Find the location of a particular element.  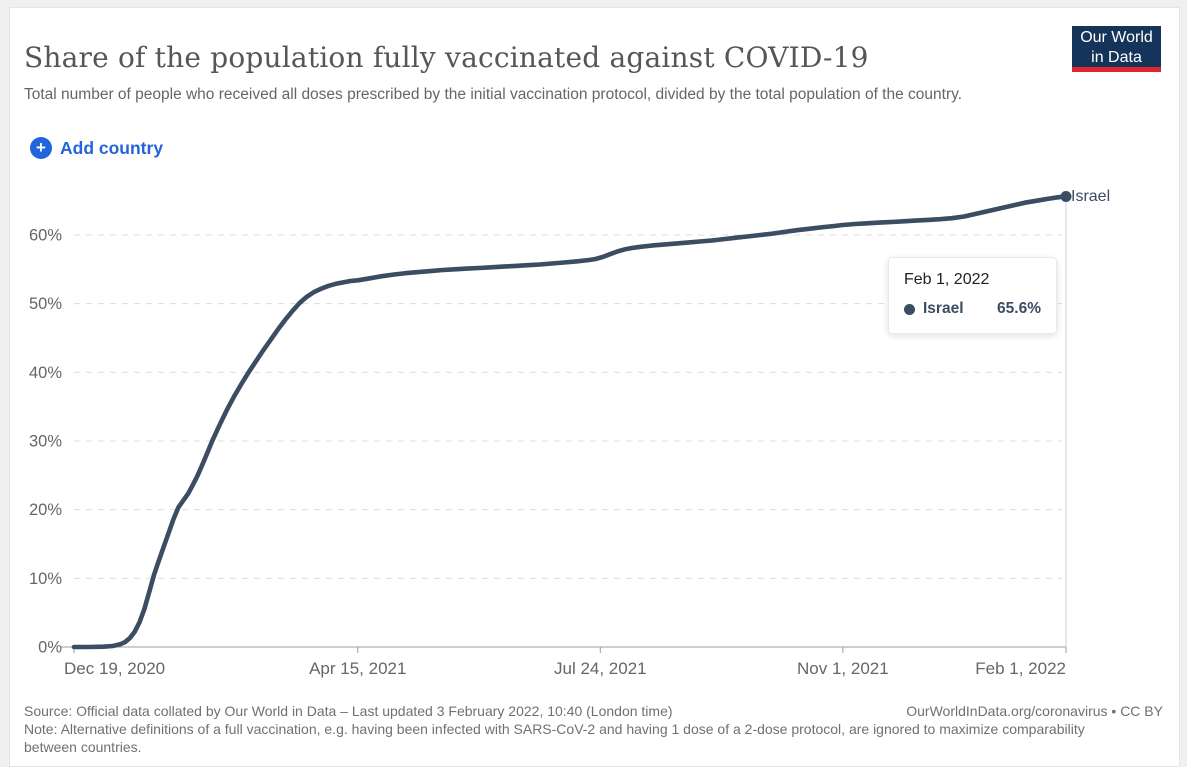

tooltip-date: Feb 1, 2022 is located at coordinates (947, 279).